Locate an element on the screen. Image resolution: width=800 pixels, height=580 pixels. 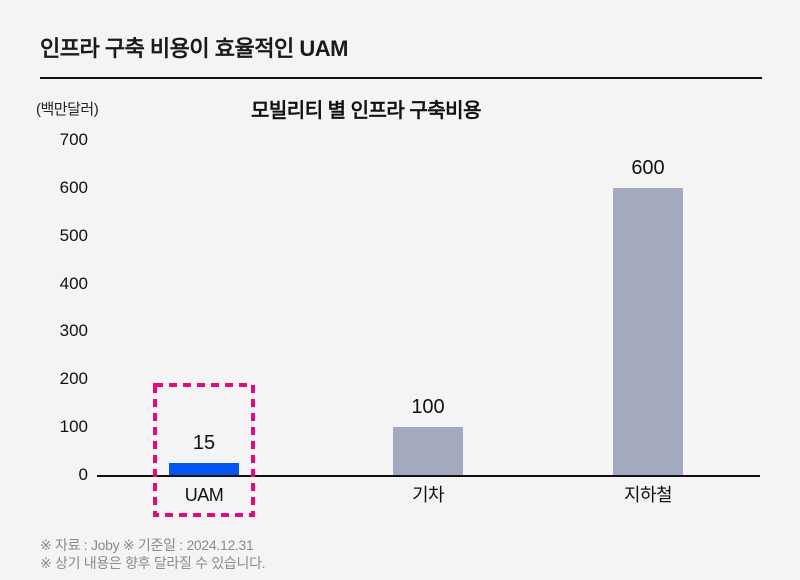
bar-value-label-지하철: 600 is located at coordinates (648, 167).